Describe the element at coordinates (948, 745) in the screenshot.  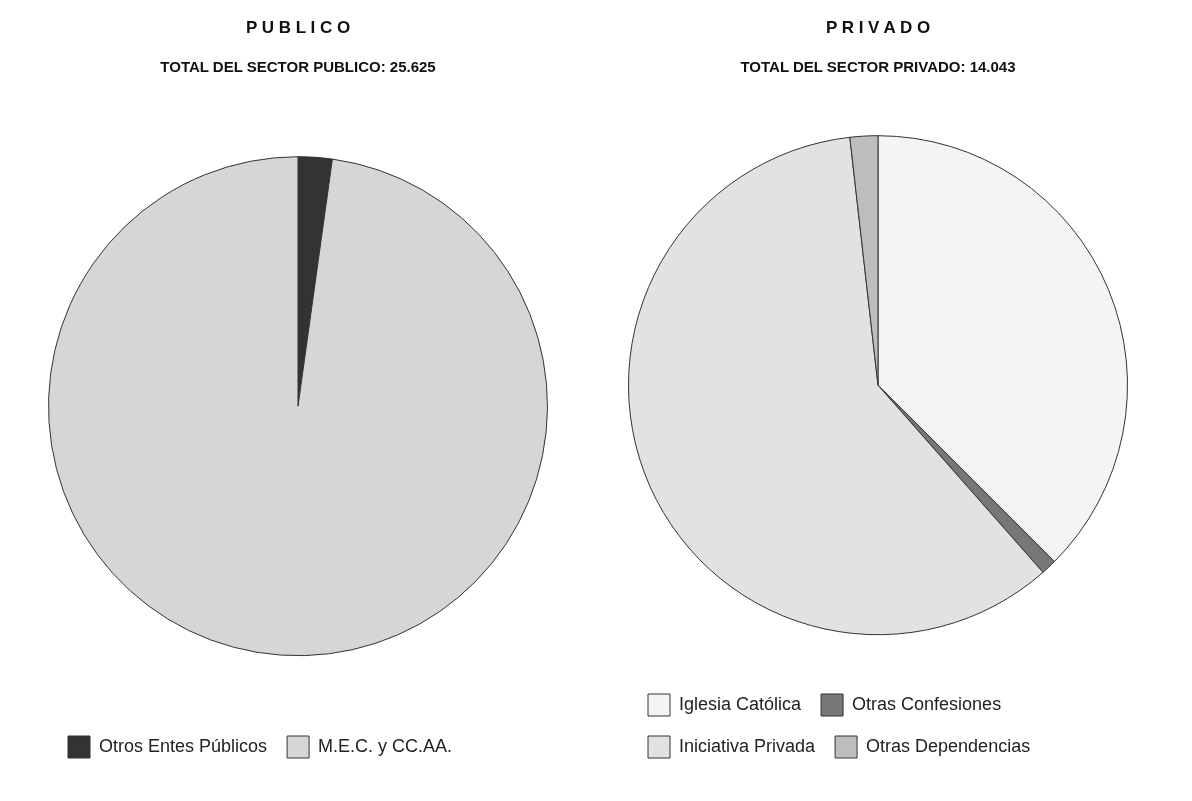
I see `legend-label: Otras Dependencias` at that location.